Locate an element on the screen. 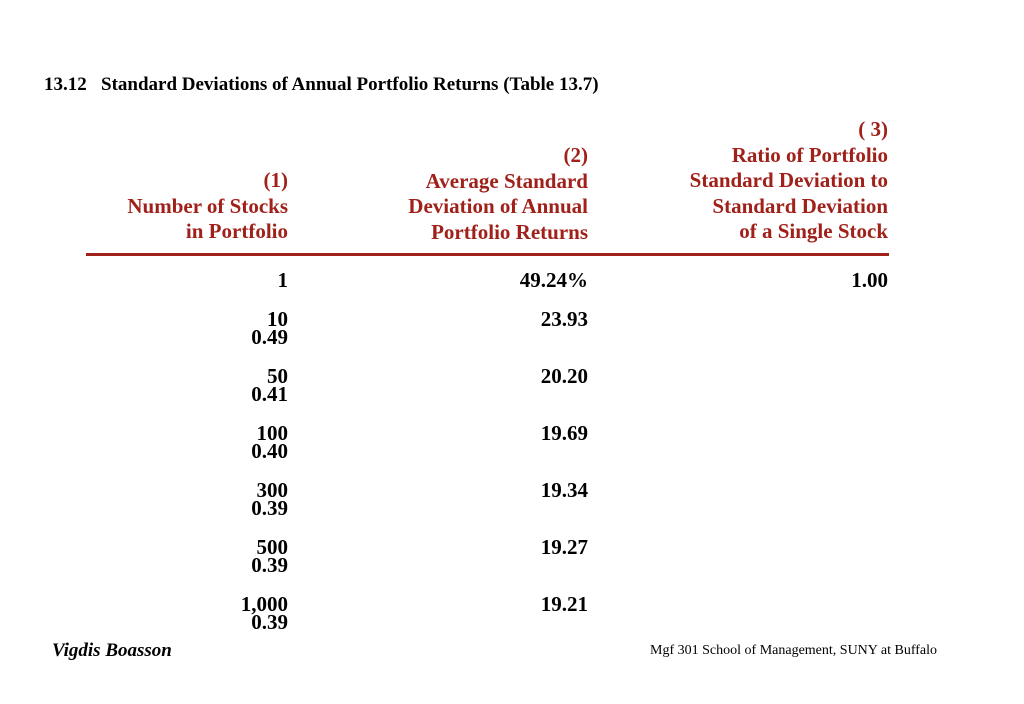 The width and height of the screenshot is (1024, 704). column-header-number-of-stocks: (1) Number of Stocks in Portfolio is located at coordinates (207, 206).